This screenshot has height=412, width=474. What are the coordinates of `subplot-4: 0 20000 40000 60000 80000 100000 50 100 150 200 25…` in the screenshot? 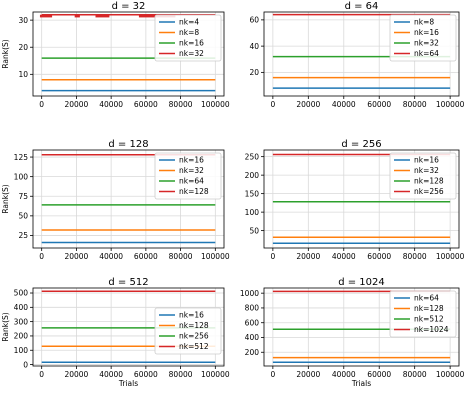 It's located at (355, 200).